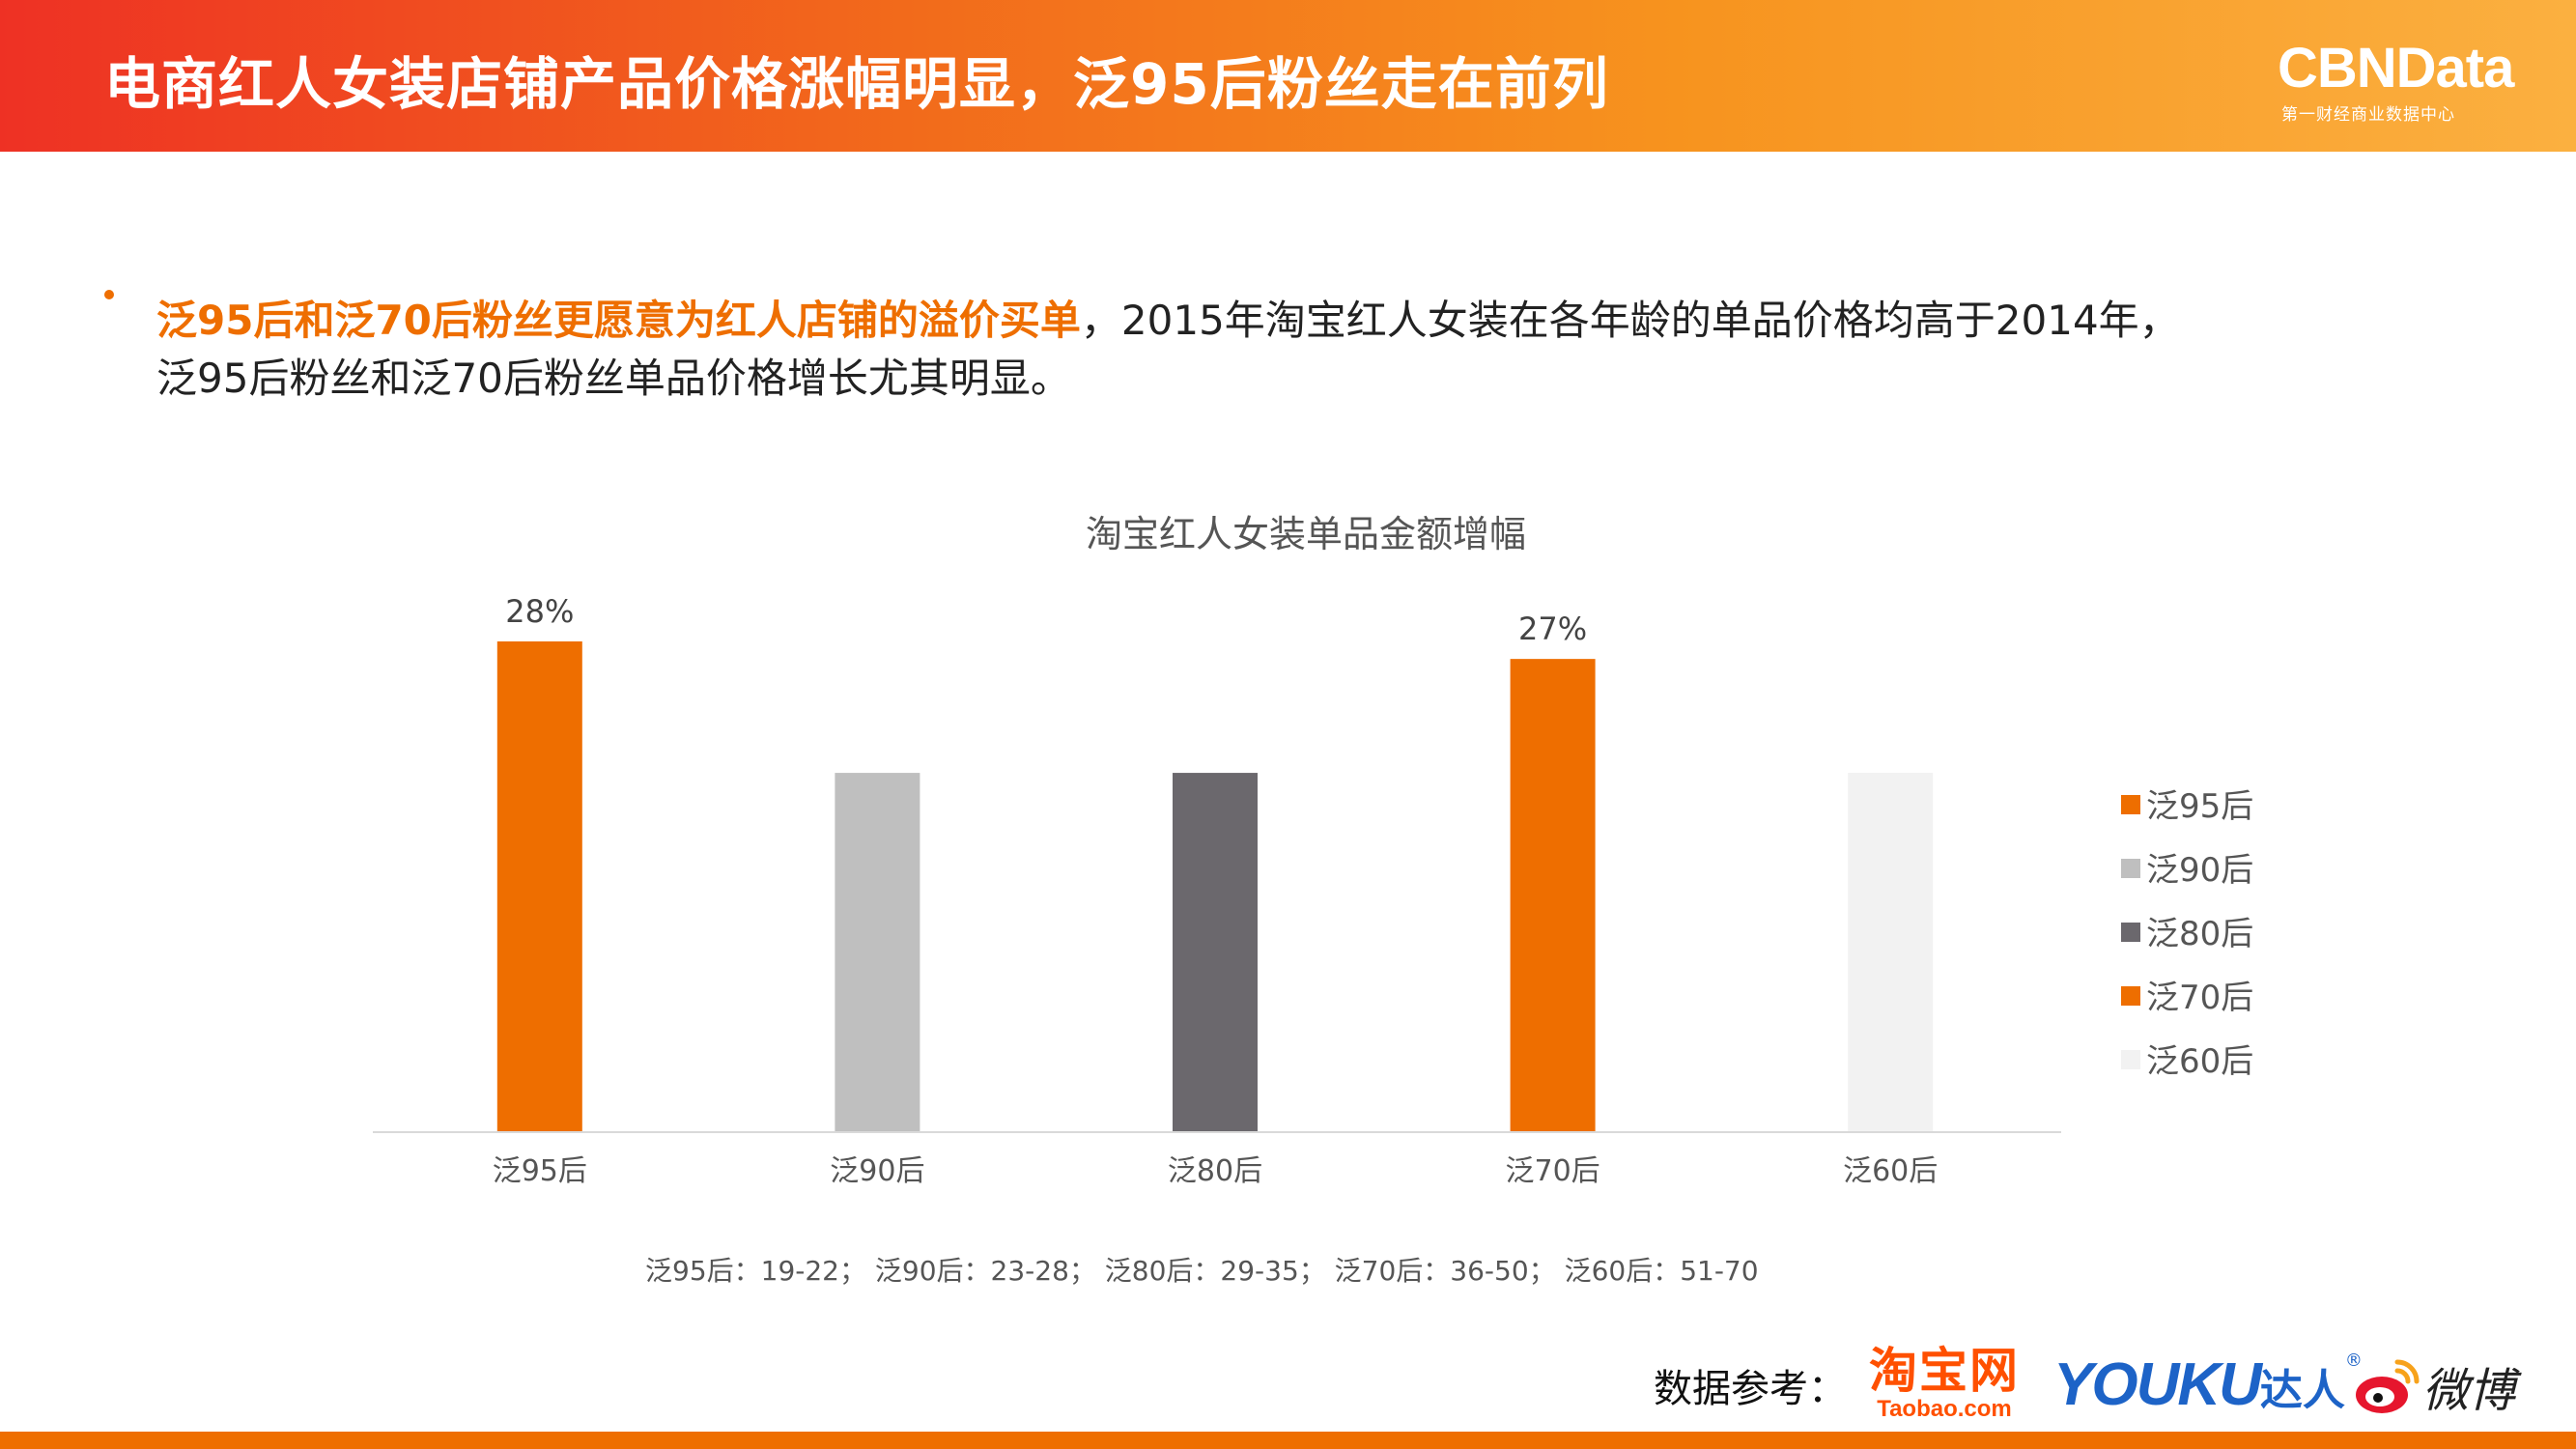 This screenshot has height=1449, width=2576. Describe the element at coordinates (2302, 1390) in the screenshot. I see `youku-logo-suffix: 达人` at that location.